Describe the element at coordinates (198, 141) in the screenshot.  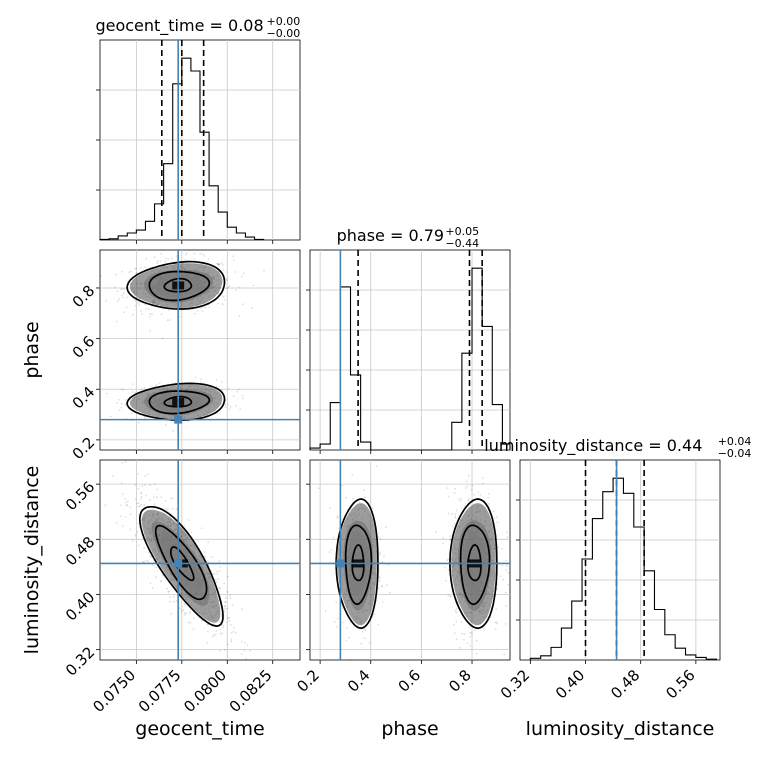
I see `hist-panel-geocent-time` at that location.